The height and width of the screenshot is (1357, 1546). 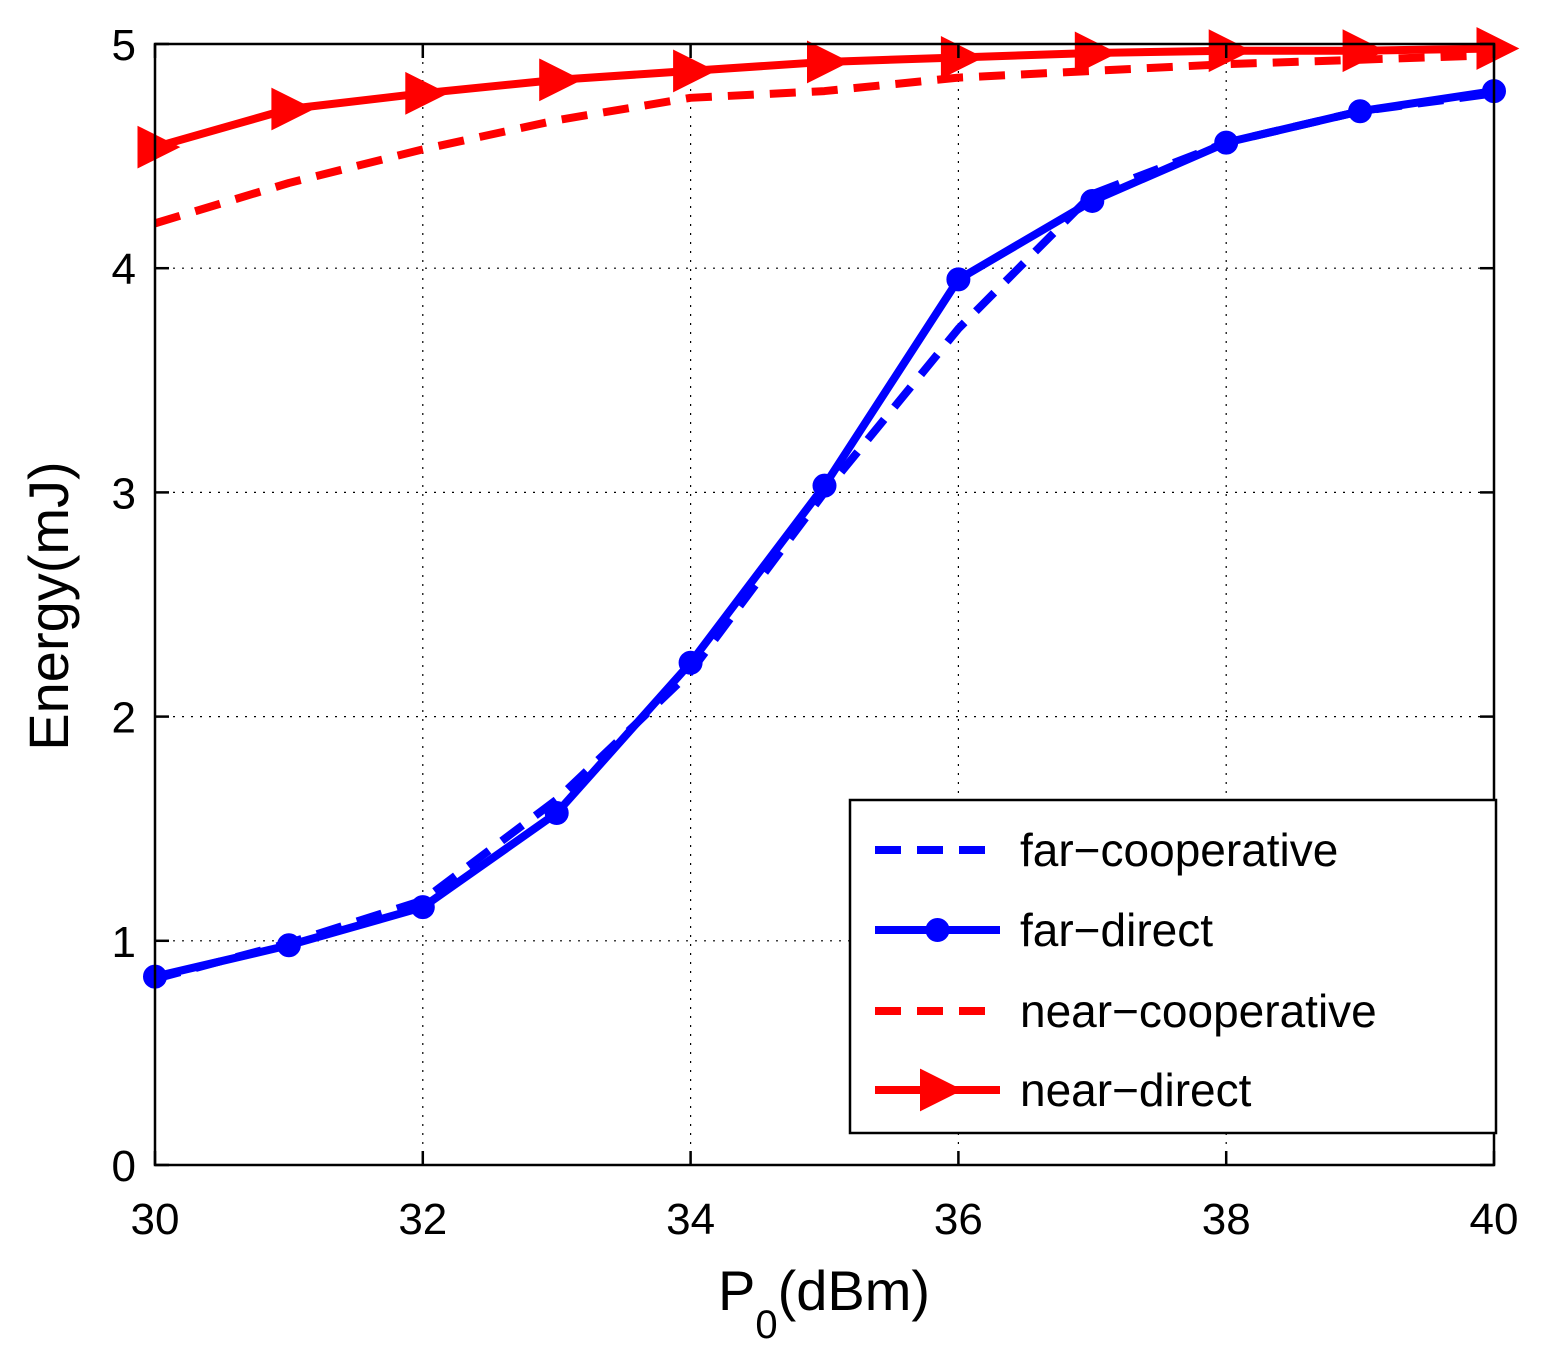 What do you see at coordinates (766, 1325) in the screenshot?
I see `x-axis-label-subscript: 0` at bounding box center [766, 1325].